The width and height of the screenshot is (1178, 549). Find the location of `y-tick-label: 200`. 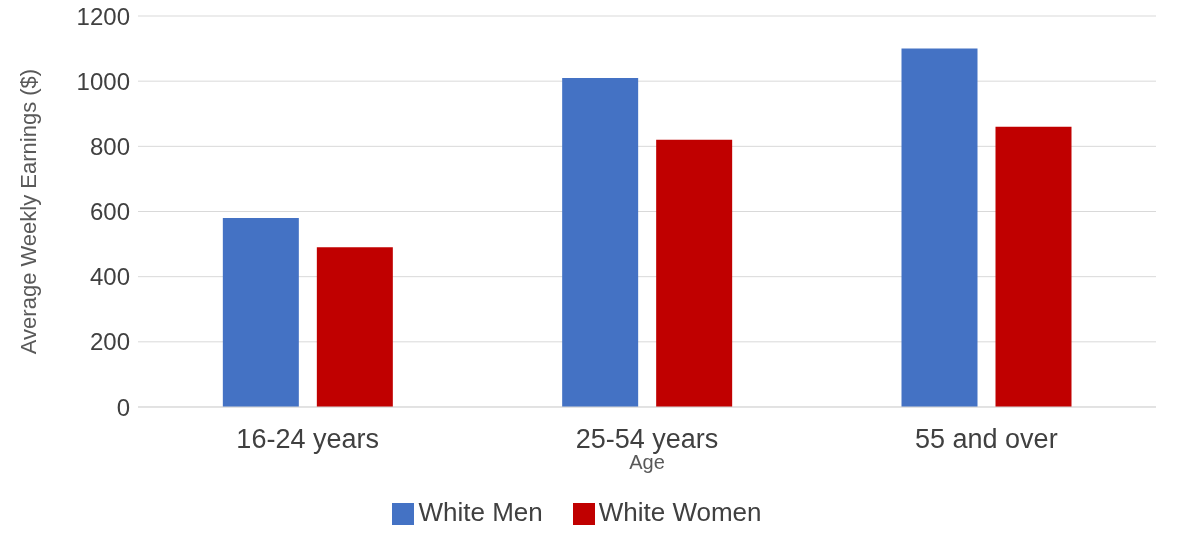

y-tick-label: 200 is located at coordinates (109, 342).